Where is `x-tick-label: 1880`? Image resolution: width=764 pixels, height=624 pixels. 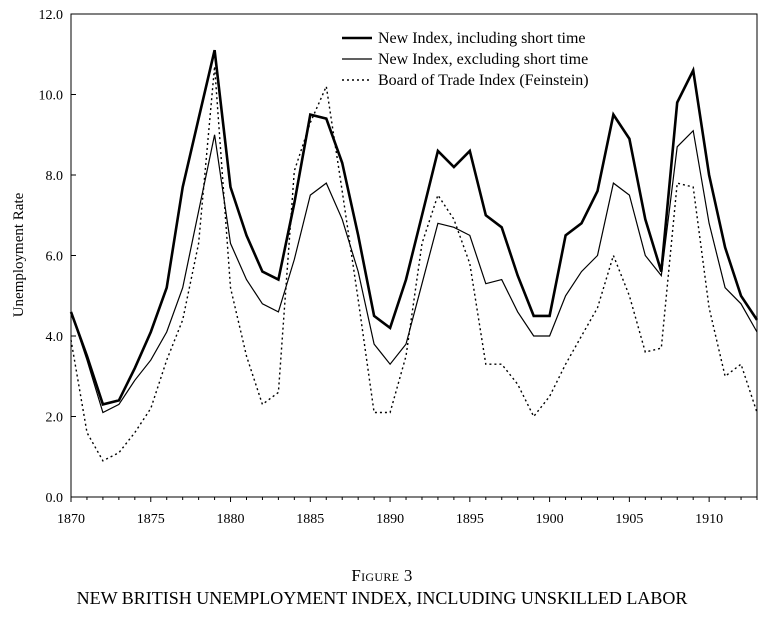 x-tick-label: 1880 is located at coordinates (231, 519).